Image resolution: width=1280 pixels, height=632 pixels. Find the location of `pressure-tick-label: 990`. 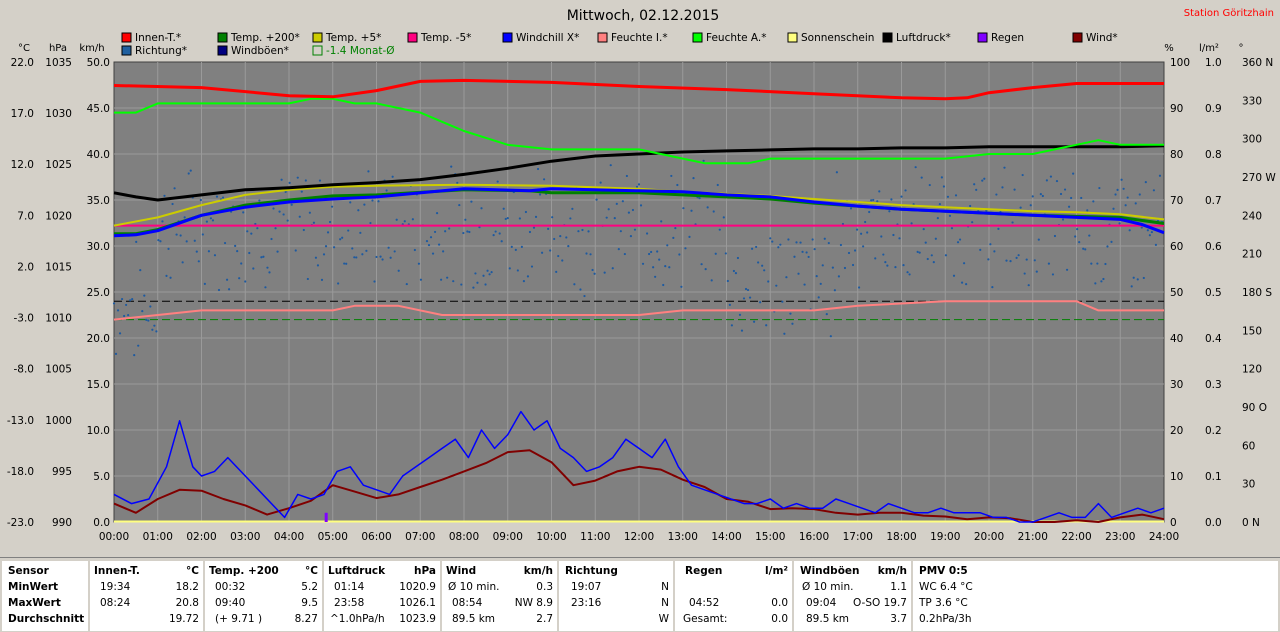

pressure-tick-label: 990 is located at coordinates (62, 523).